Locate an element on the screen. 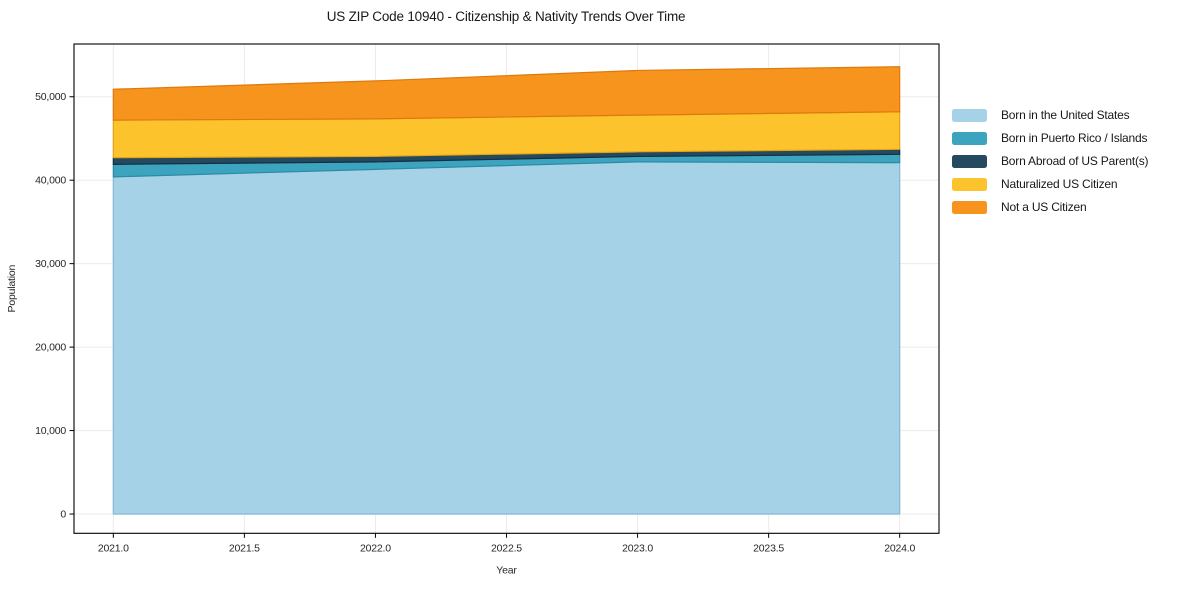  y-tick-label: 30,000 is located at coordinates (50, 264).